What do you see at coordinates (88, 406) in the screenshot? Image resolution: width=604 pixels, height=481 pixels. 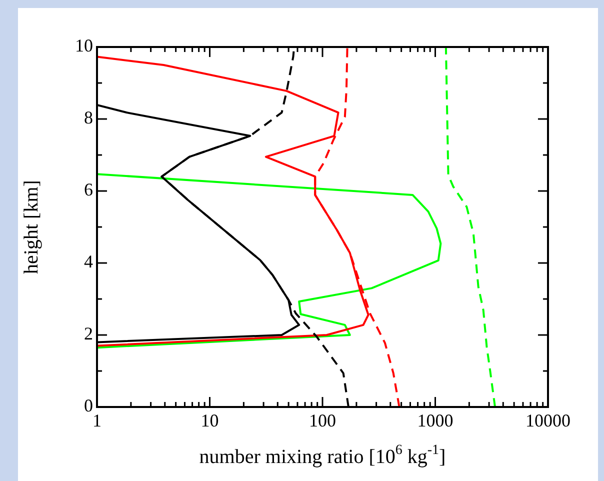 I see `y-tick-label: 0` at bounding box center [88, 406].